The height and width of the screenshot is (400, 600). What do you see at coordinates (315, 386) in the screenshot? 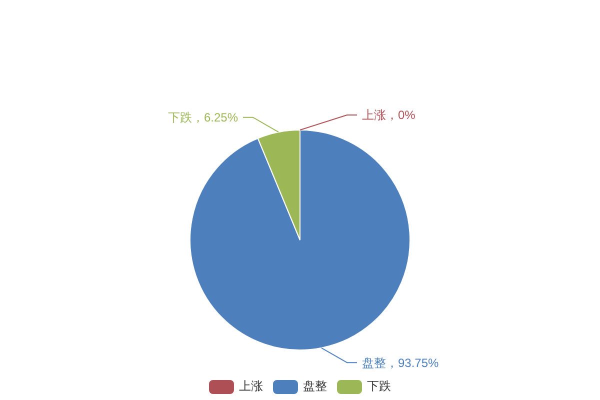
I see `legend-label: 盘整` at bounding box center [315, 386].